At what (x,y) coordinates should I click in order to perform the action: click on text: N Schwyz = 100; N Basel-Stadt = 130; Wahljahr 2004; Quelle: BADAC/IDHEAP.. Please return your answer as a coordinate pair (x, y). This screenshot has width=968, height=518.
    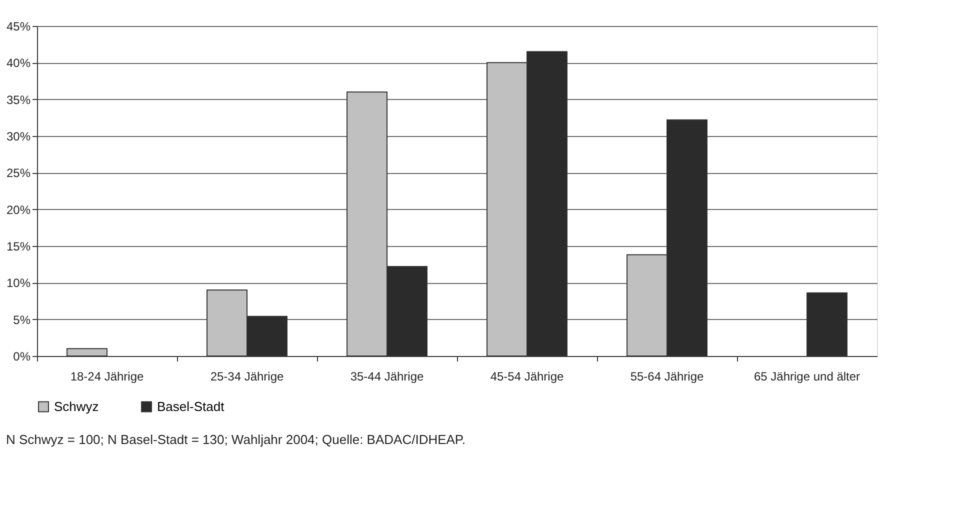
    Looking at the image, I should click on (236, 439).